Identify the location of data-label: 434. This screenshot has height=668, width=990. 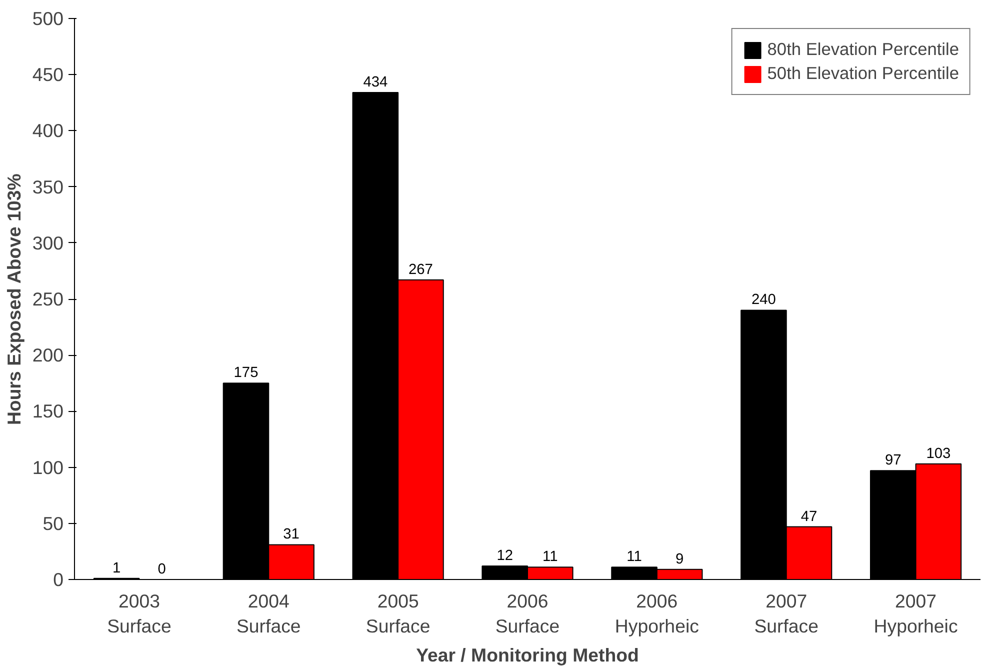
(375, 82).